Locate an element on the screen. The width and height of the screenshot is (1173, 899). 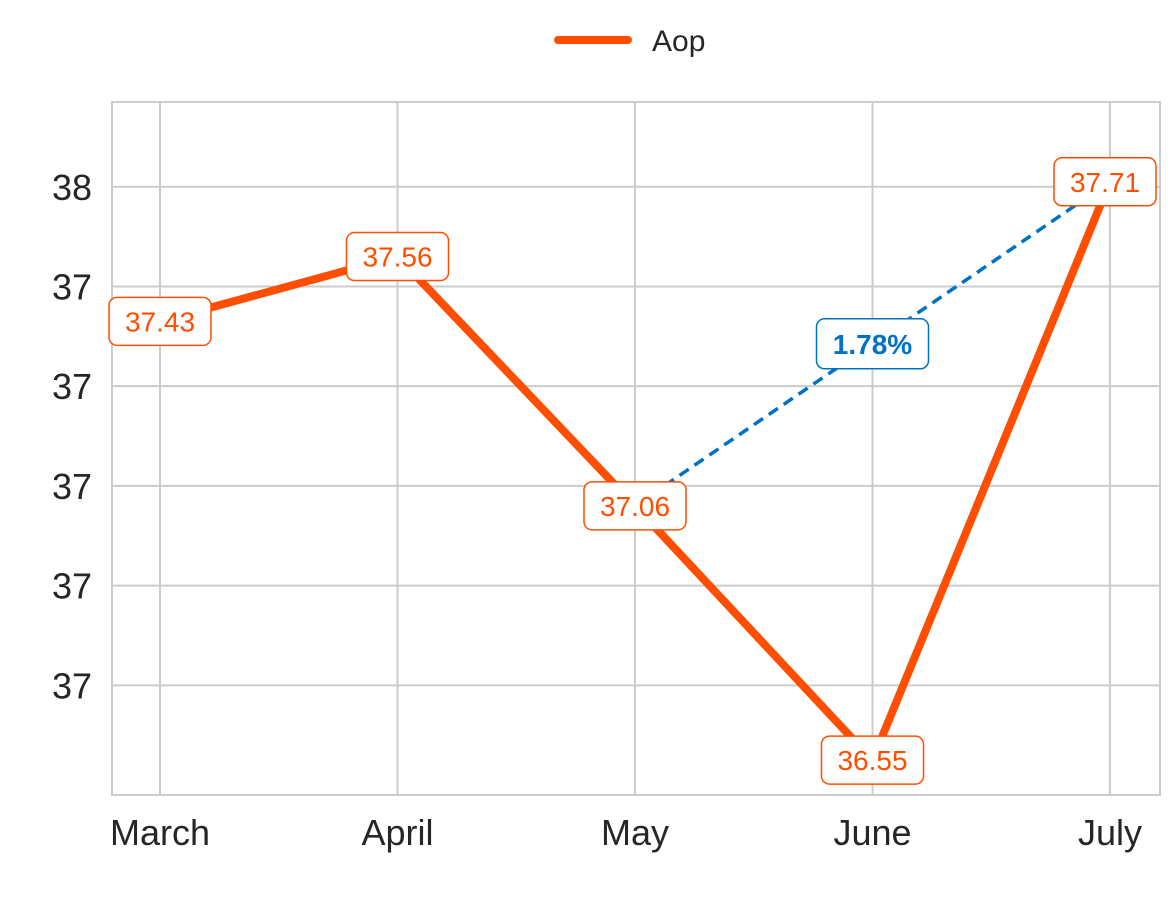
y-tick-label: 38 is located at coordinates (72, 187).